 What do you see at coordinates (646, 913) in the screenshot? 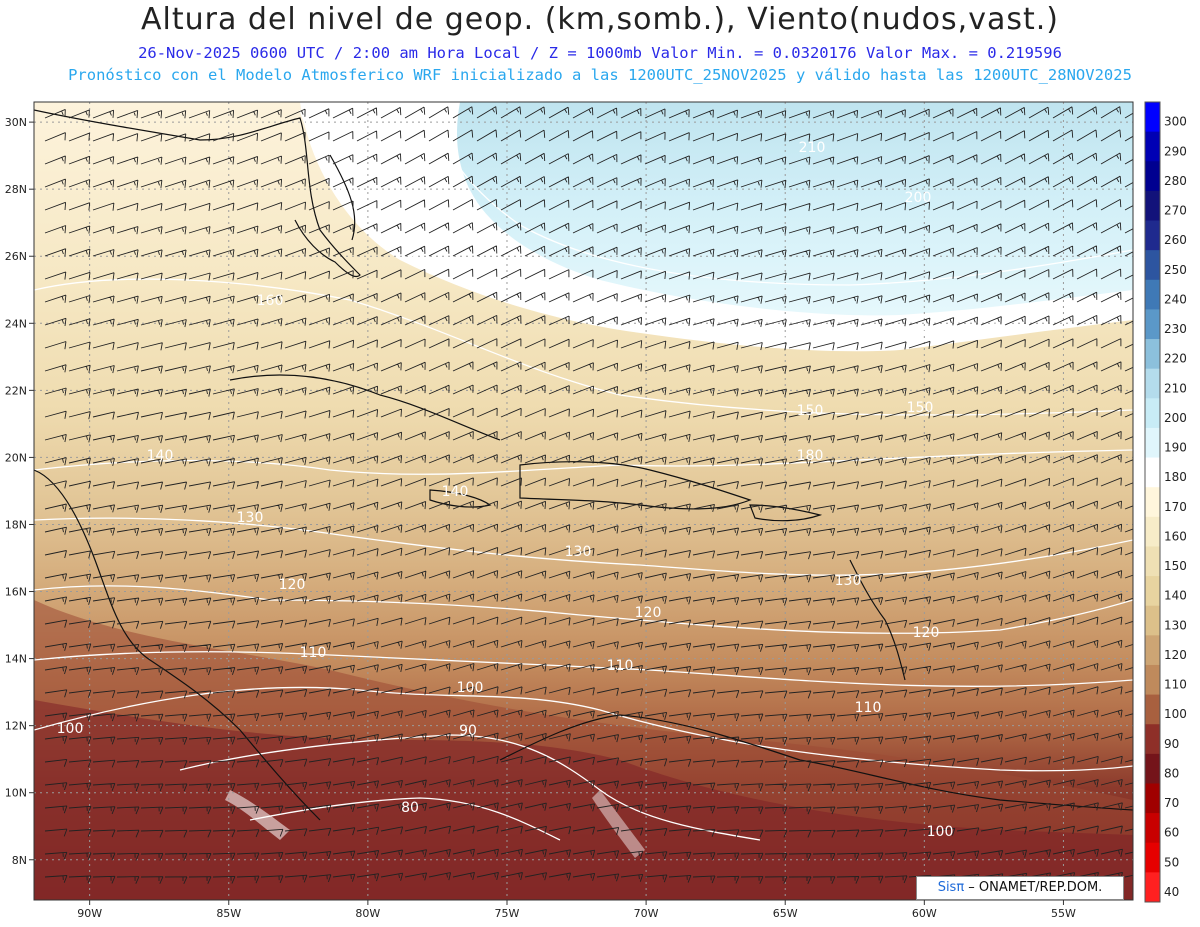
I see `lon-label: 70W` at bounding box center [646, 913].